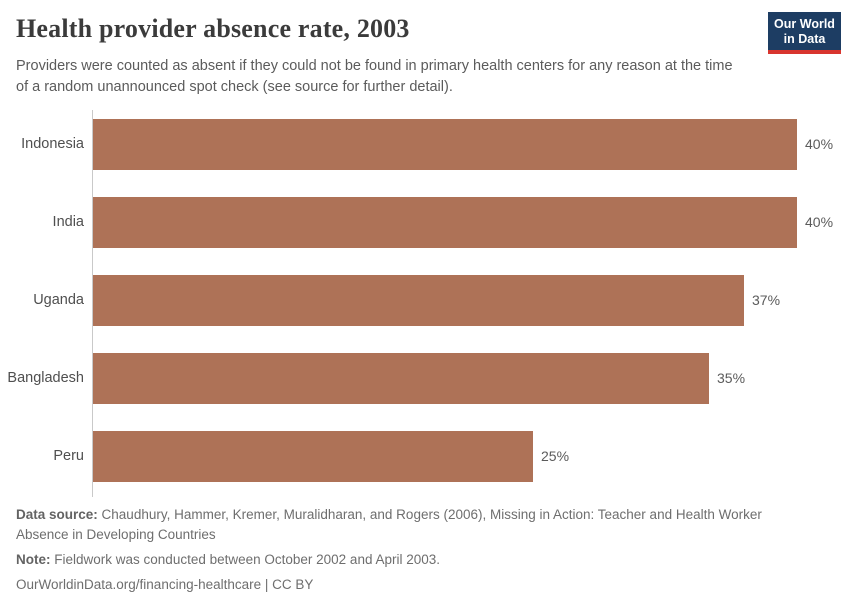 The height and width of the screenshot is (600, 850). Describe the element at coordinates (52, 144) in the screenshot. I see `category-label: Indonesia` at that location.